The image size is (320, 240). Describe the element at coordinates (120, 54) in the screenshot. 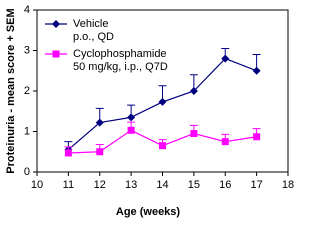

I see `legend-label: Cyclophosphamide` at that location.